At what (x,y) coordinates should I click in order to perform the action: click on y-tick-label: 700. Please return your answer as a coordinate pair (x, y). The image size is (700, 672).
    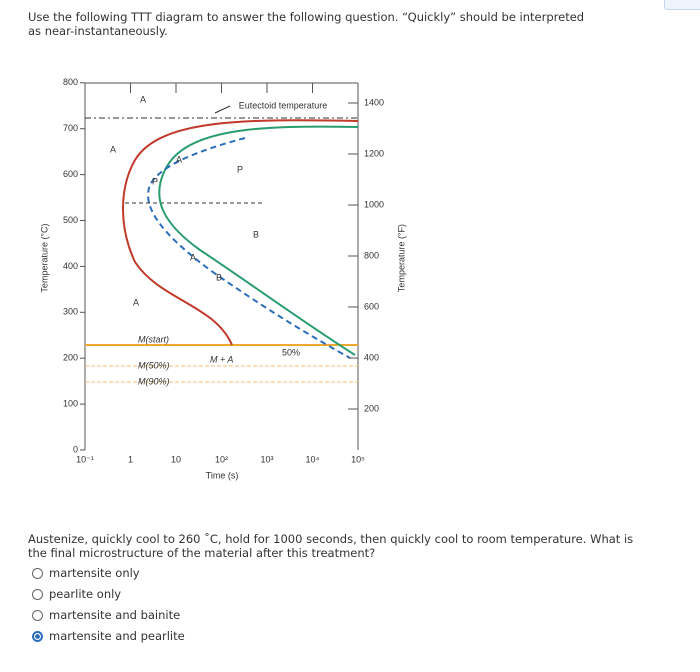
    Looking at the image, I should click on (70, 128).